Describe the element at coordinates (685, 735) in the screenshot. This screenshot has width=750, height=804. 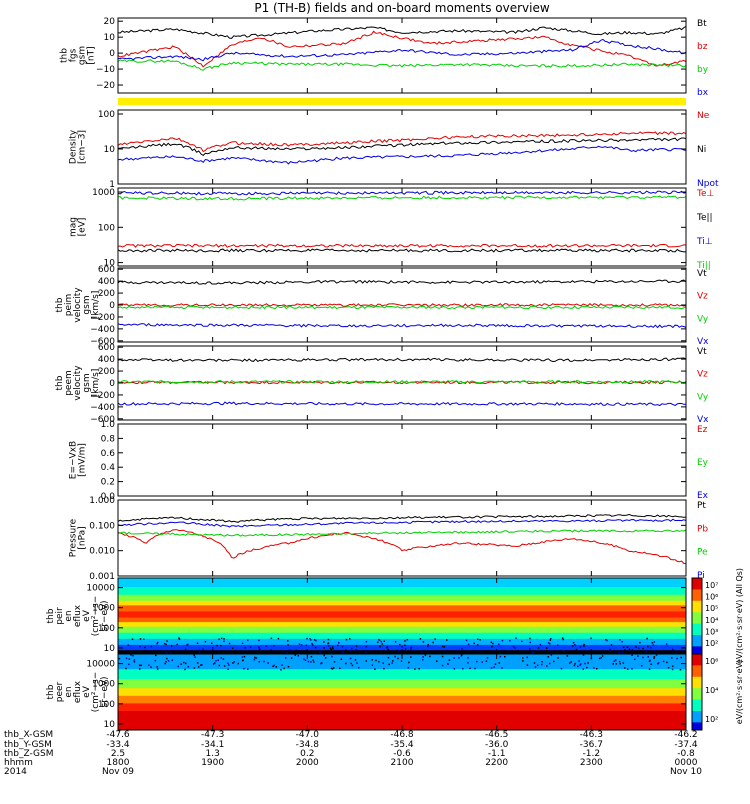
I see `time-axis-cell: -46.2` at that location.